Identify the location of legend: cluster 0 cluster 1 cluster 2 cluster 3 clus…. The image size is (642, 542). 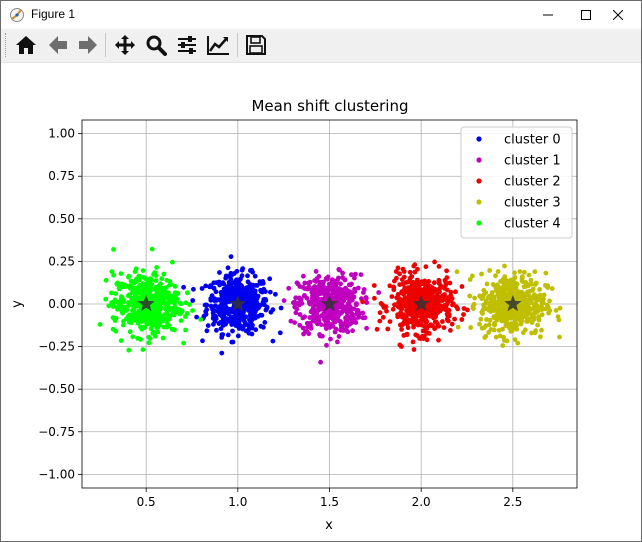
(516, 182).